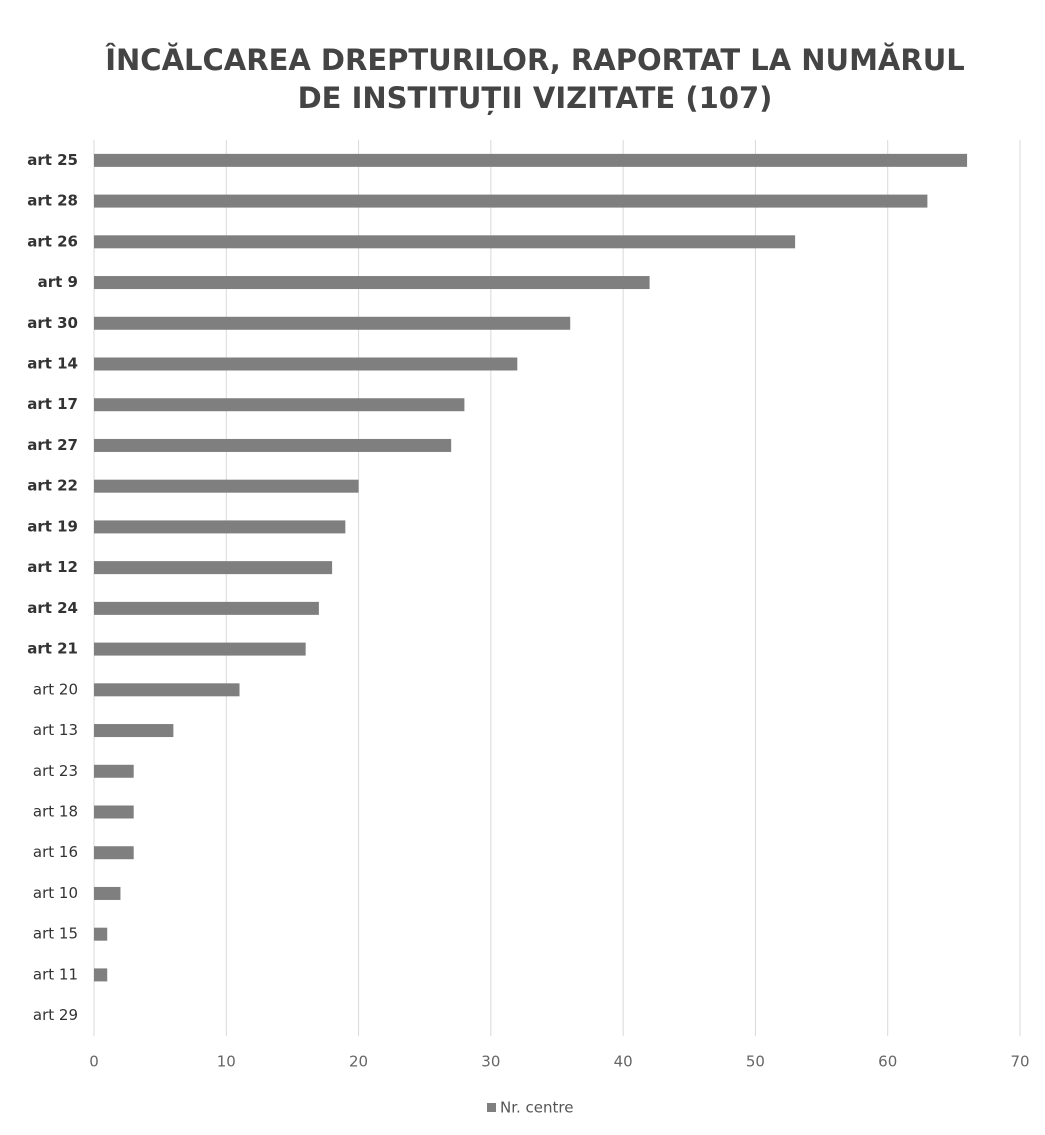  What do you see at coordinates (52, 608) in the screenshot?
I see `y-tick-label: art 24` at bounding box center [52, 608].